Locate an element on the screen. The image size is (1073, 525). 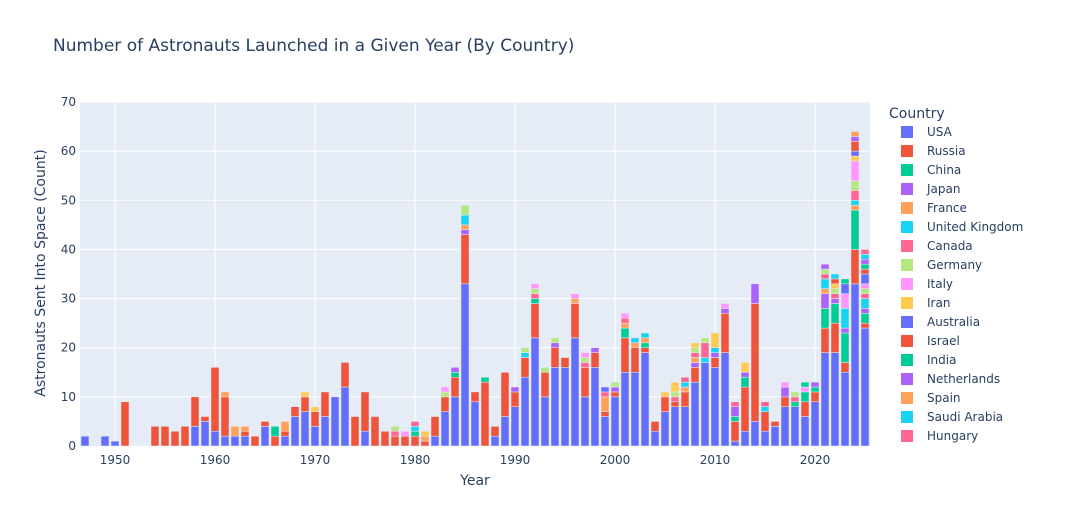
bar-segment-france-2001 is located at coordinates (625, 325).